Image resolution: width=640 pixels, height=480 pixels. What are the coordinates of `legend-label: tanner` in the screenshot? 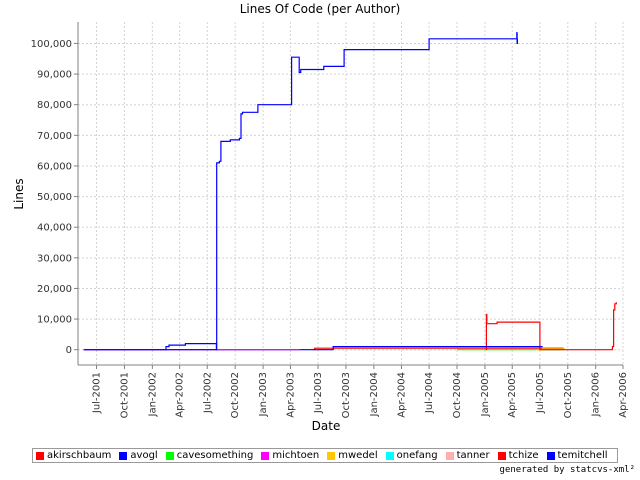 It's located at (473, 455).